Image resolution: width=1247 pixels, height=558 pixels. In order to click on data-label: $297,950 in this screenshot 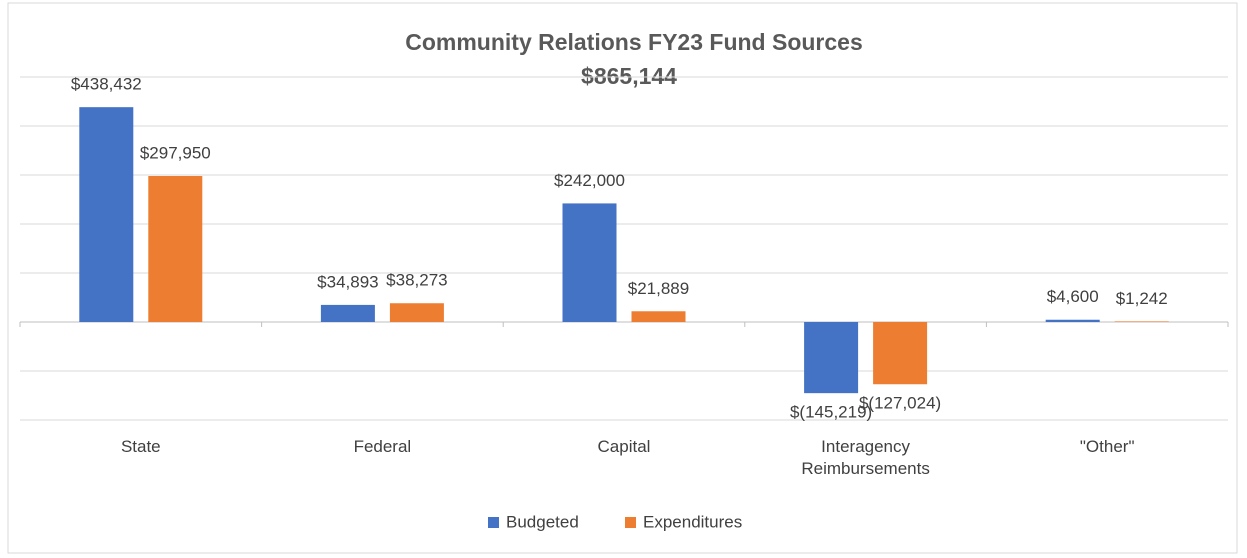, I will do `click(175, 152)`.